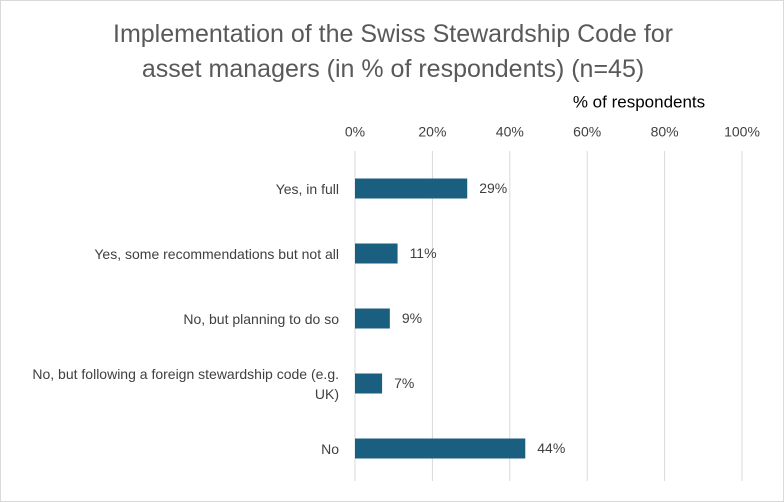 The image size is (784, 502). Describe the element at coordinates (261, 318) in the screenshot. I see `y-tick-label: No, but planning to do so` at that location.